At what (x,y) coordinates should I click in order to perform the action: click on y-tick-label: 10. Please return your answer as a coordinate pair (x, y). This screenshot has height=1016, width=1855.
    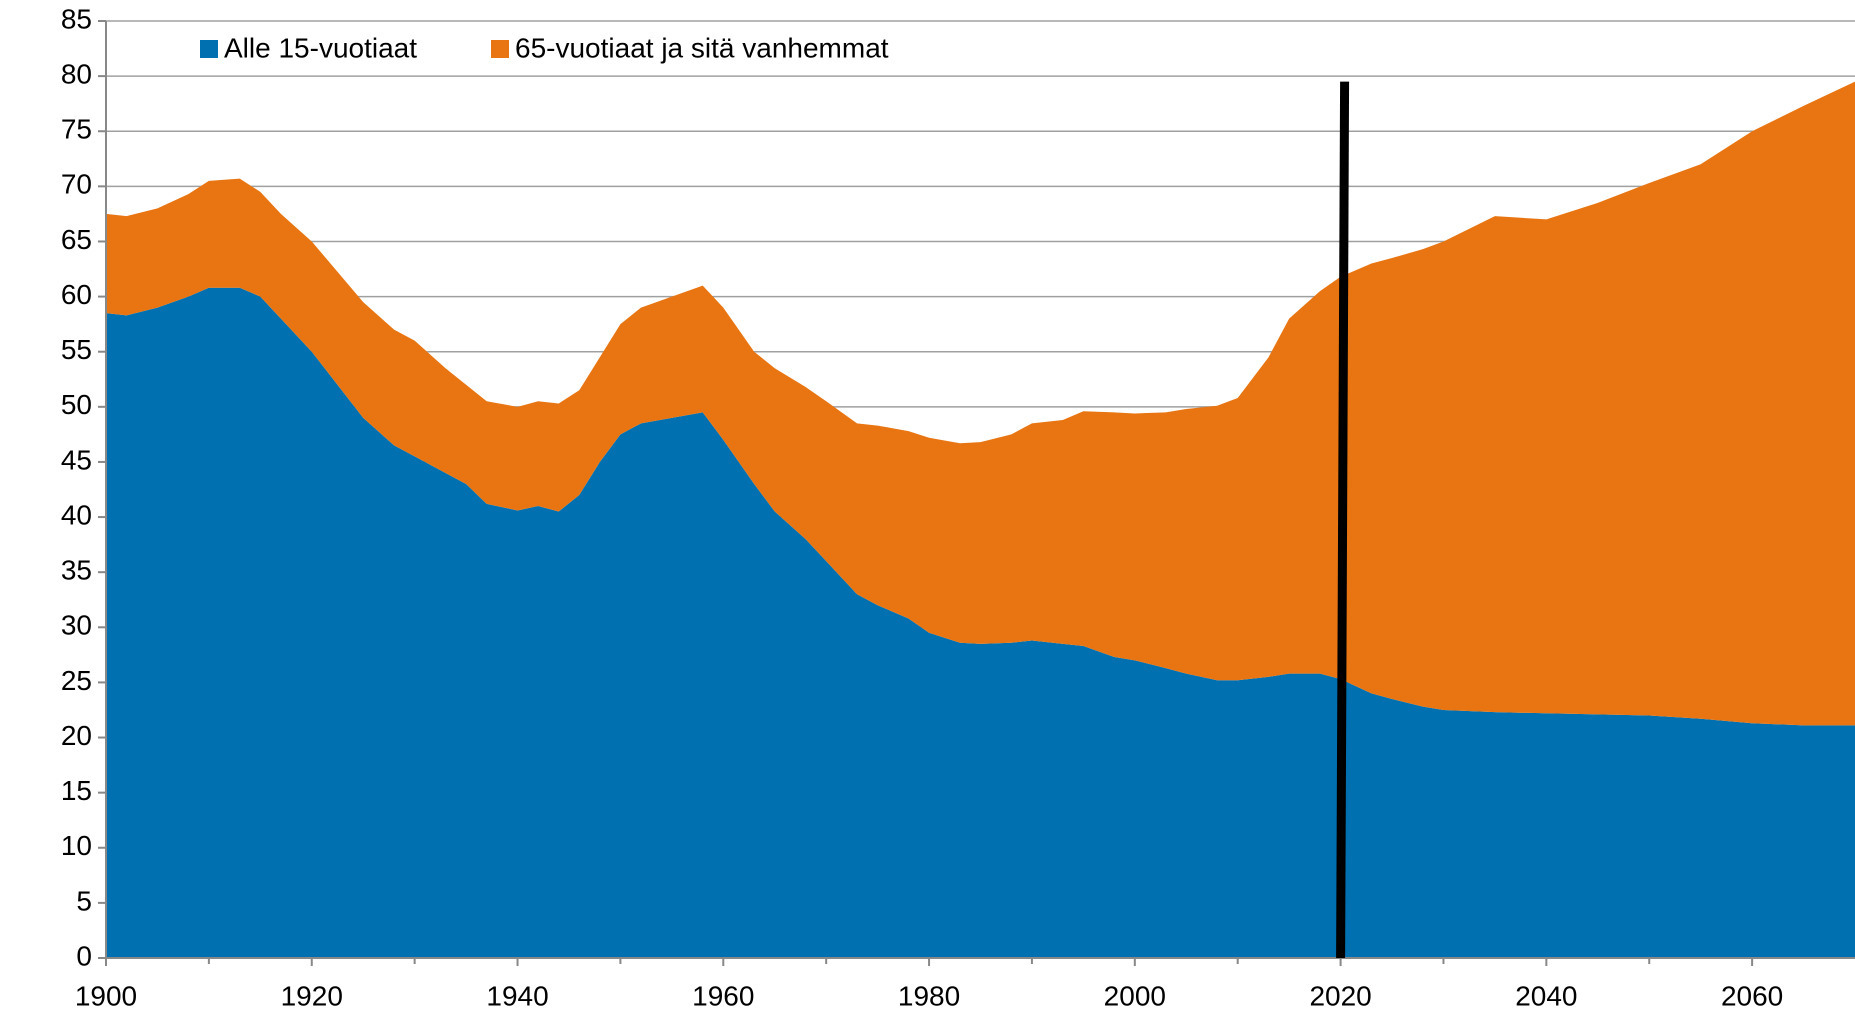
    Looking at the image, I should click on (76, 845).